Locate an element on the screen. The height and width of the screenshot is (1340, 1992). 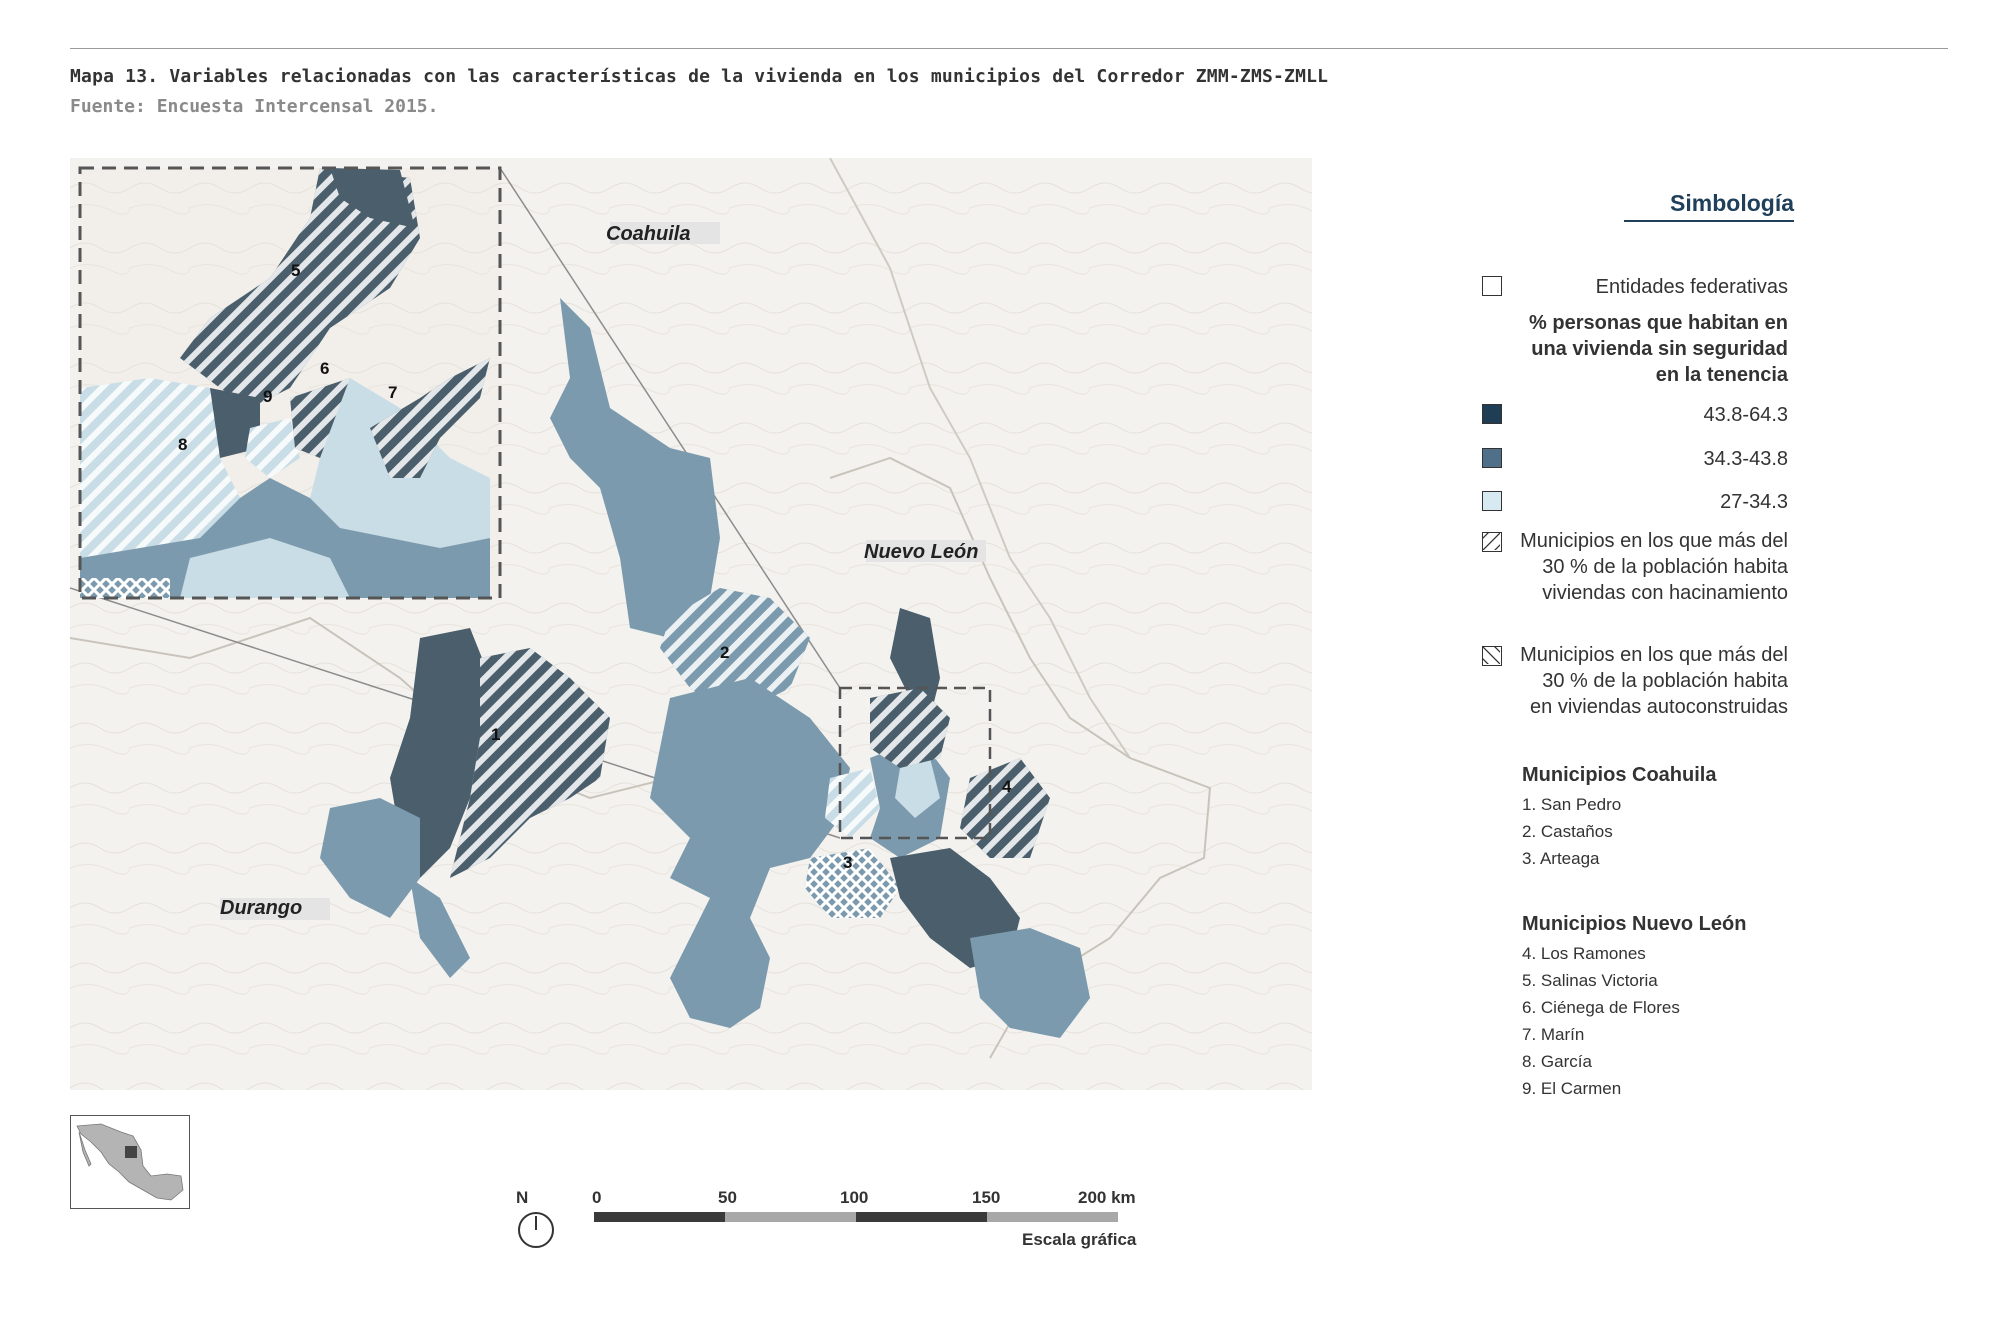
legend-class-2-label: 34.3-43.8 is located at coordinates (1745, 459).